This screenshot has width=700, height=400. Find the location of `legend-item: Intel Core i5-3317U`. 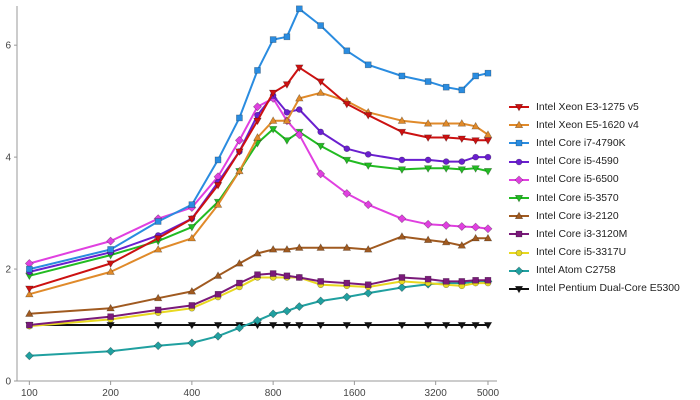

legend-item: Intel Core i5-3317U is located at coordinates (603, 253).